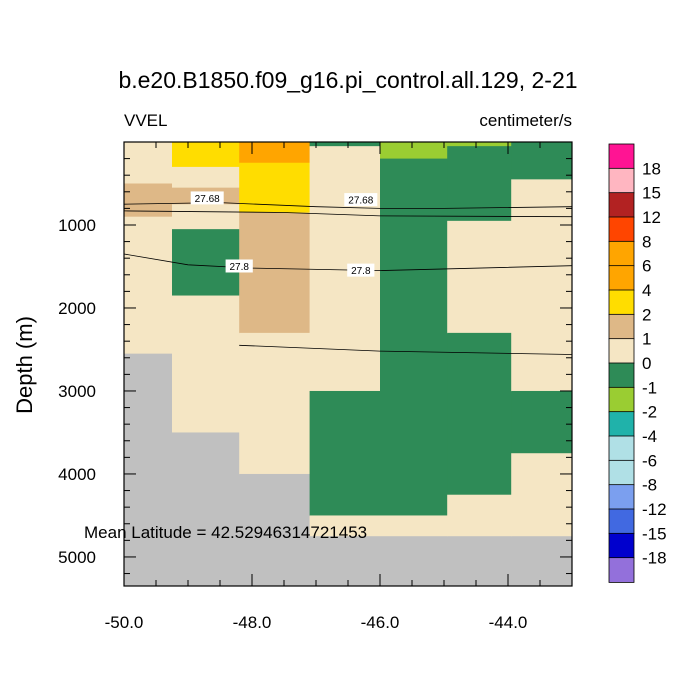 Image resolution: width=700 pixels, height=700 pixels. What do you see at coordinates (651, 168) in the screenshot?
I see `colorbar-label: 18` at bounding box center [651, 168].